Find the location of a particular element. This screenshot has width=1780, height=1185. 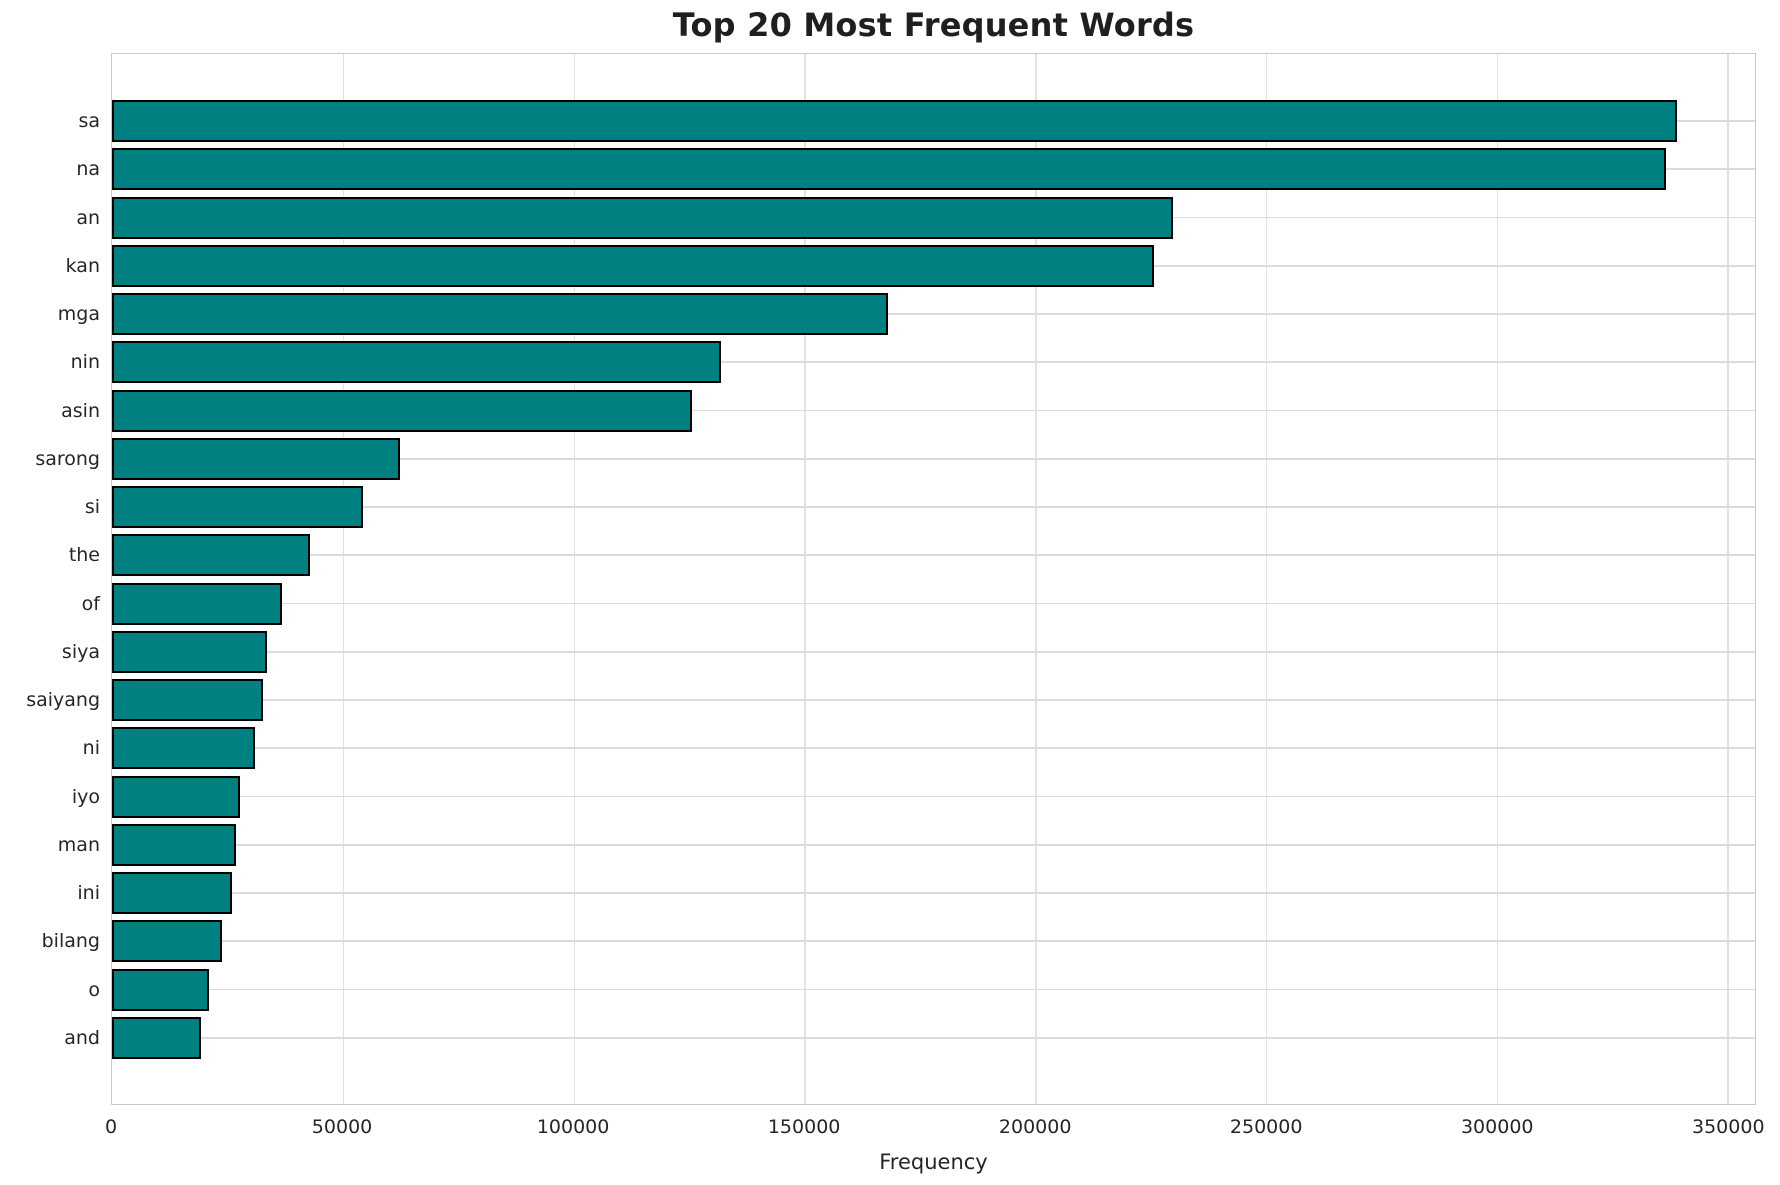

bar-row: si is located at coordinates (920, 507).